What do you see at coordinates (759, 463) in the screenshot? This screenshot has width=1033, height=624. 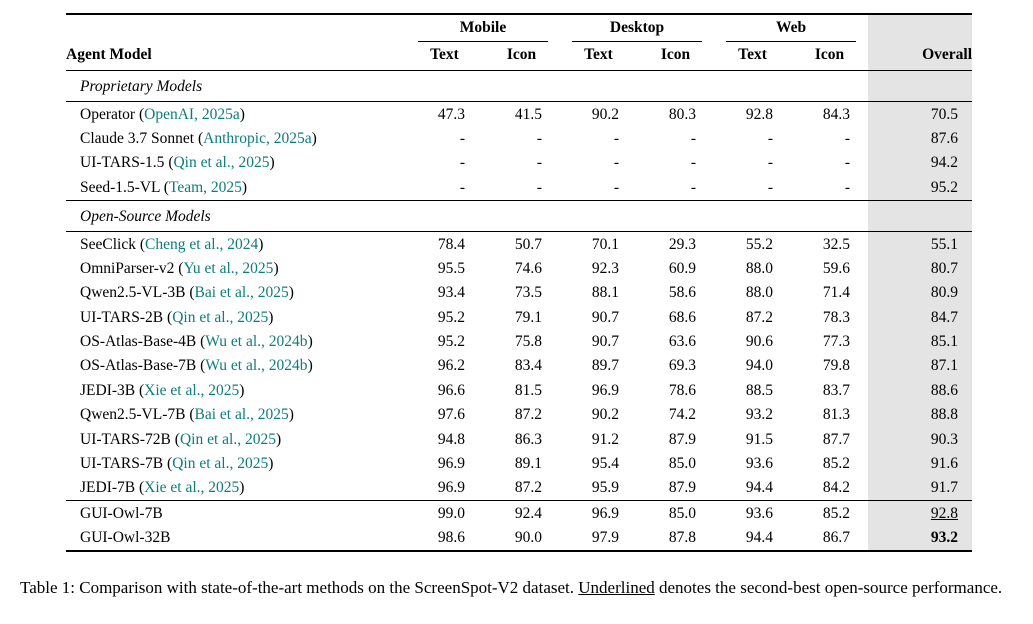 I see `metric-value: 93.6` at bounding box center [759, 463].